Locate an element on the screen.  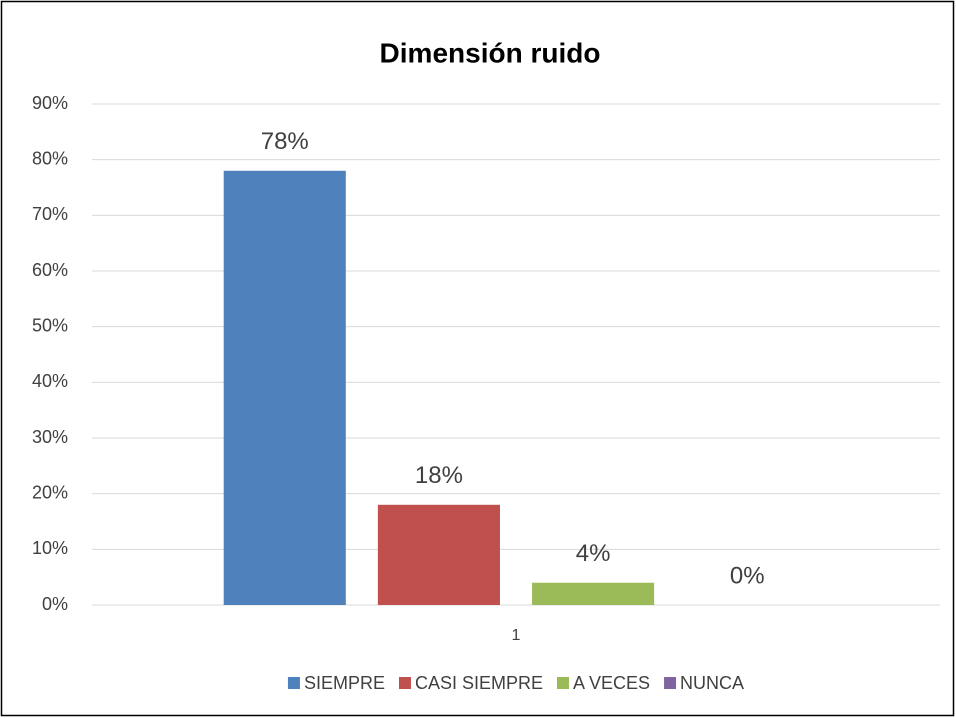
data-label: 18% is located at coordinates (439, 475).